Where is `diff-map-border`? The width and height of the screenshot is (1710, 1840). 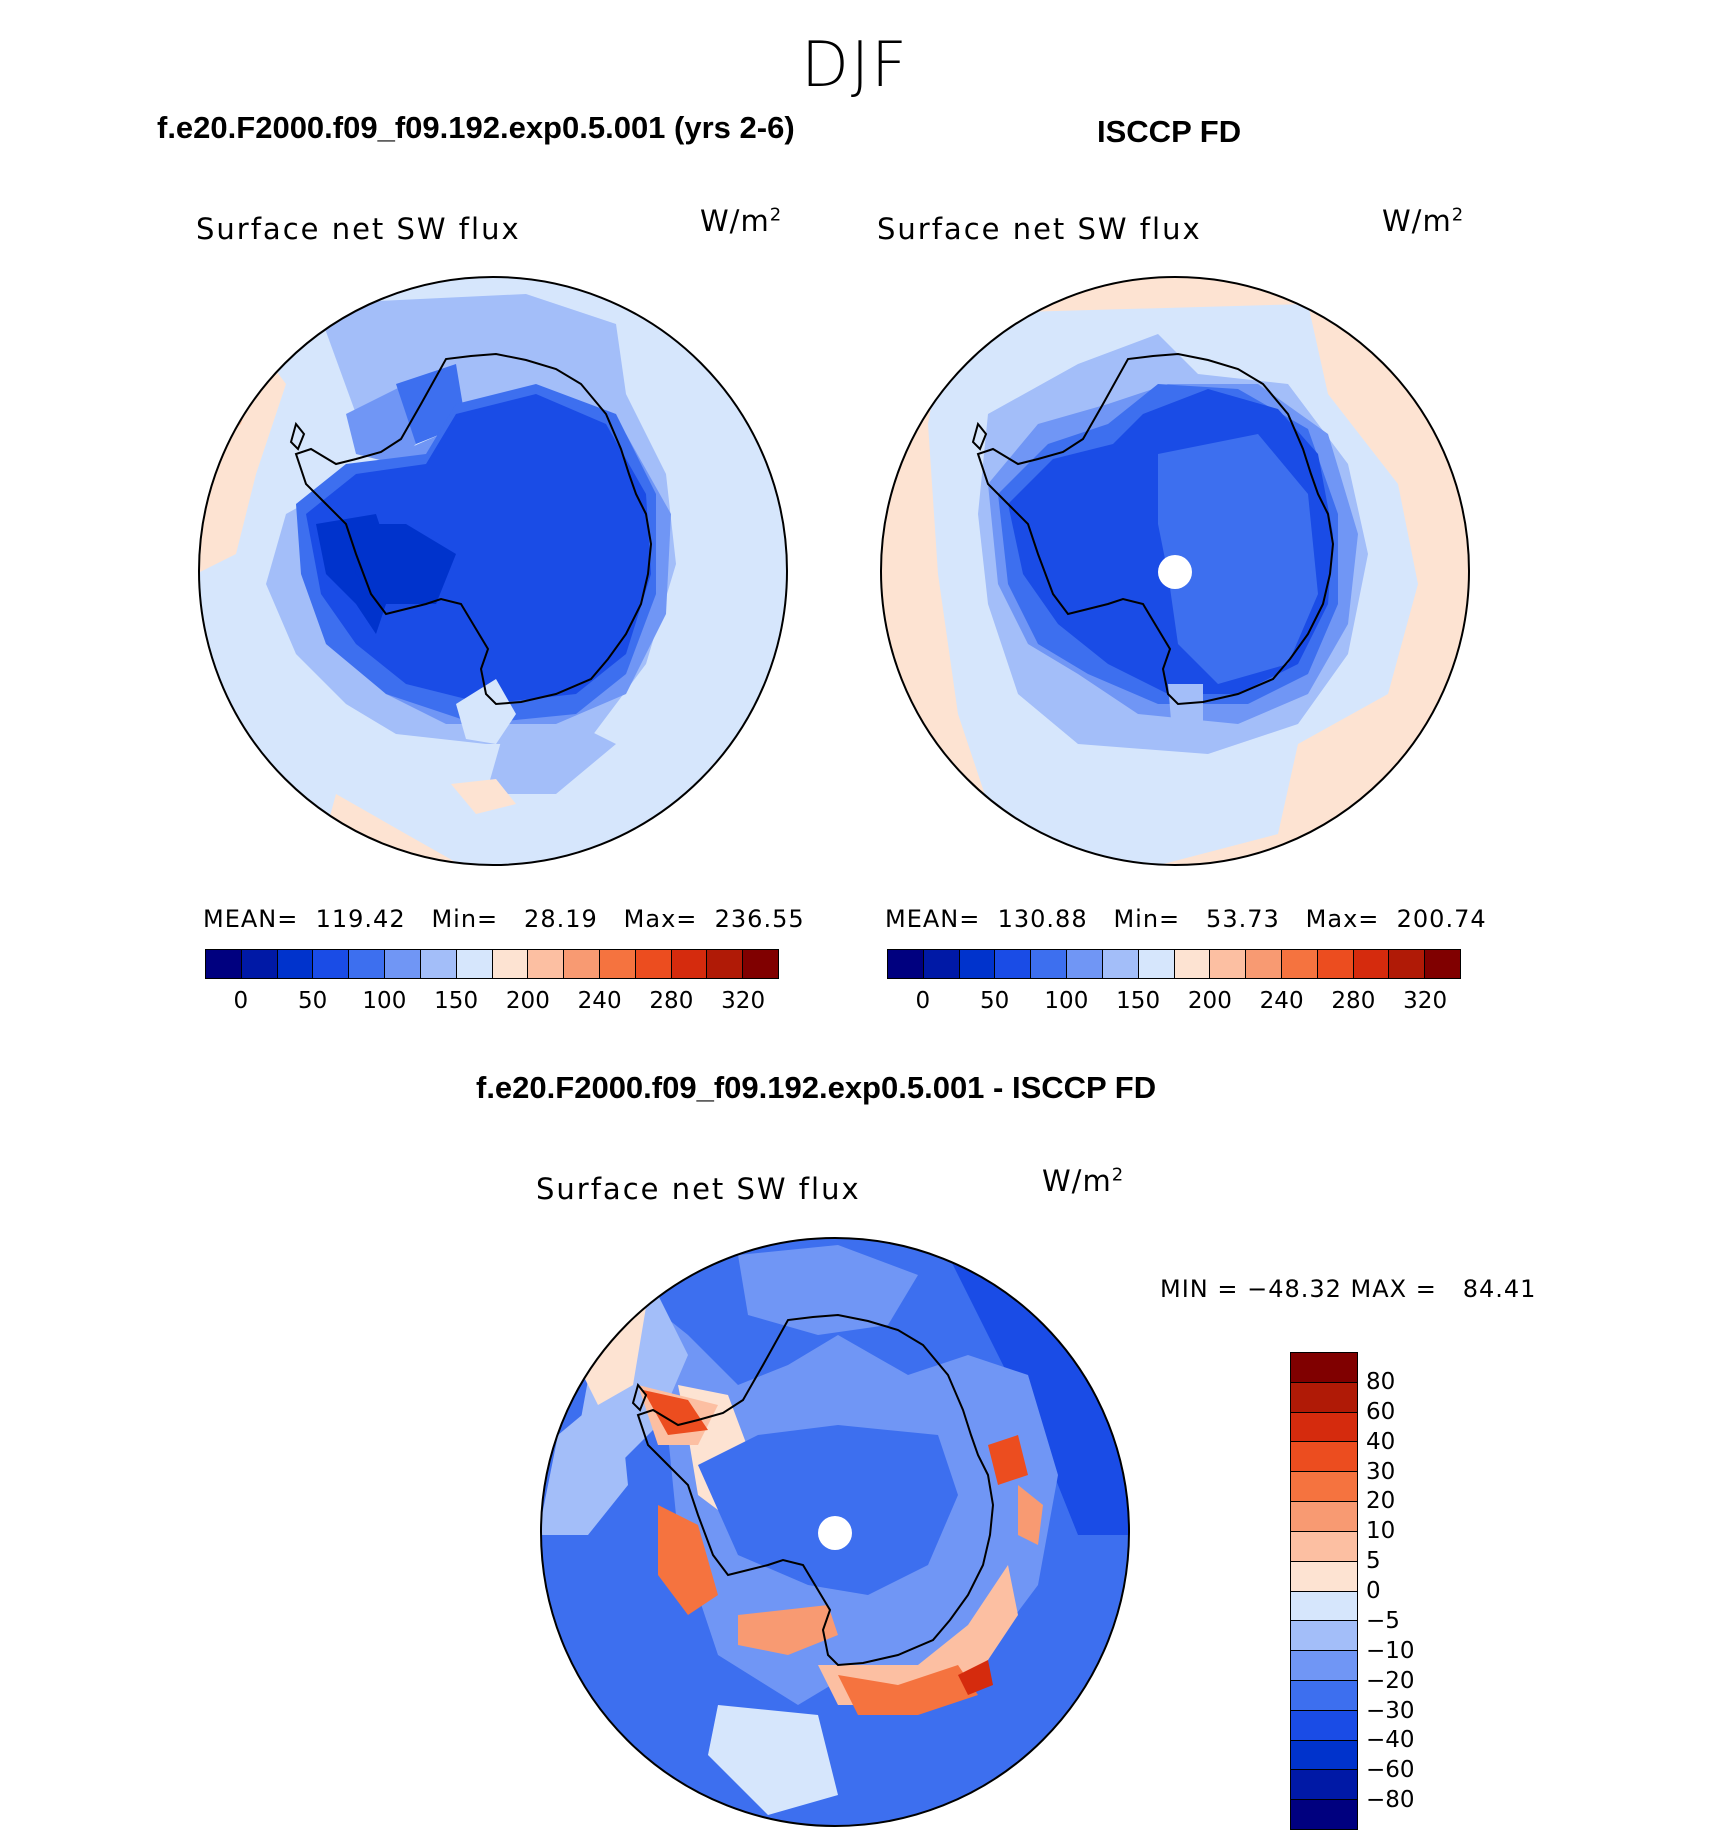
diff-map-border is located at coordinates (835, 1532).